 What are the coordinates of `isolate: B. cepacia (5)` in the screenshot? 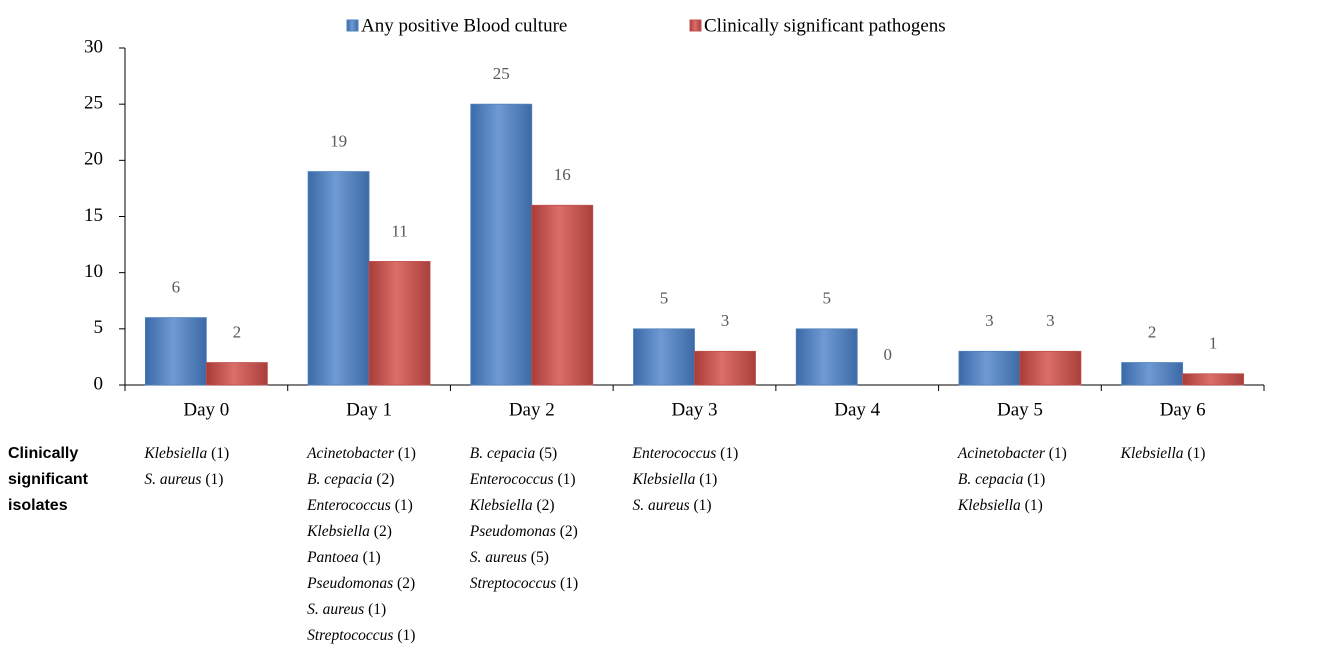 It's located at (524, 454).